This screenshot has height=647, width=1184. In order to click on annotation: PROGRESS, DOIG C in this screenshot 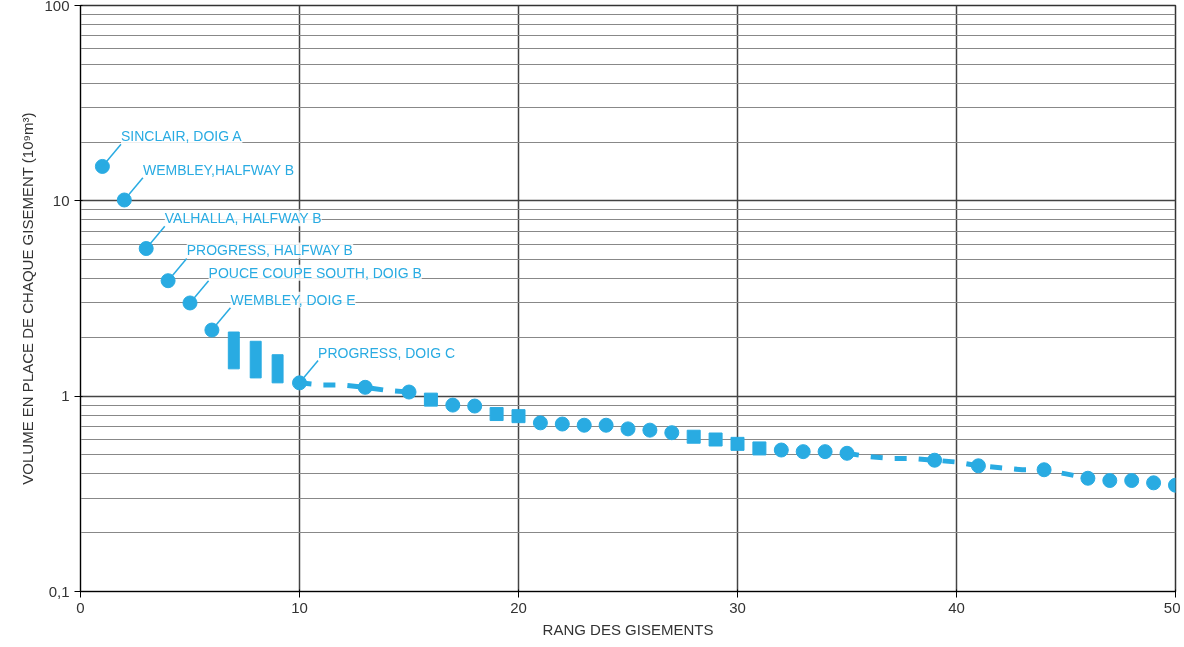, I will do `click(387, 352)`.